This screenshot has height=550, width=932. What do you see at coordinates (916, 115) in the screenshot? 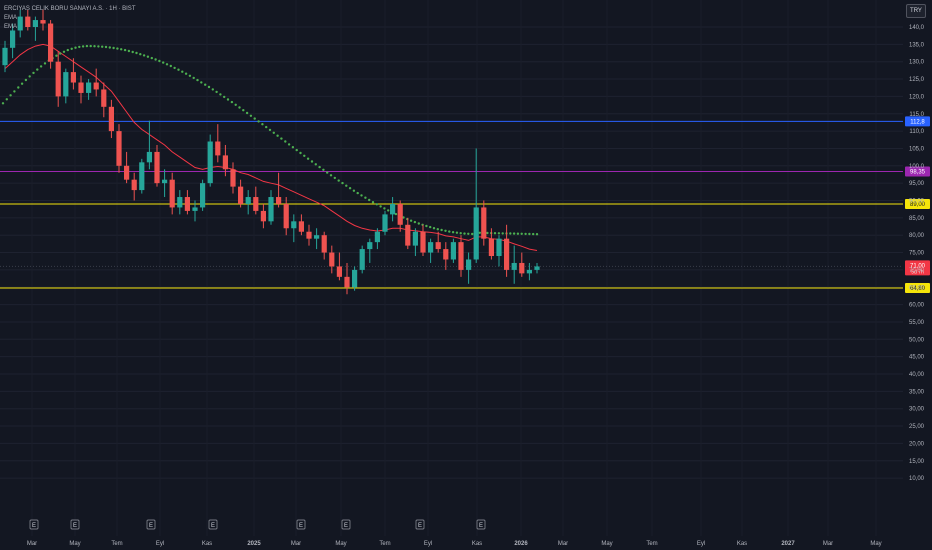
I see `y-tick-label: 115,0` at bounding box center [916, 115].